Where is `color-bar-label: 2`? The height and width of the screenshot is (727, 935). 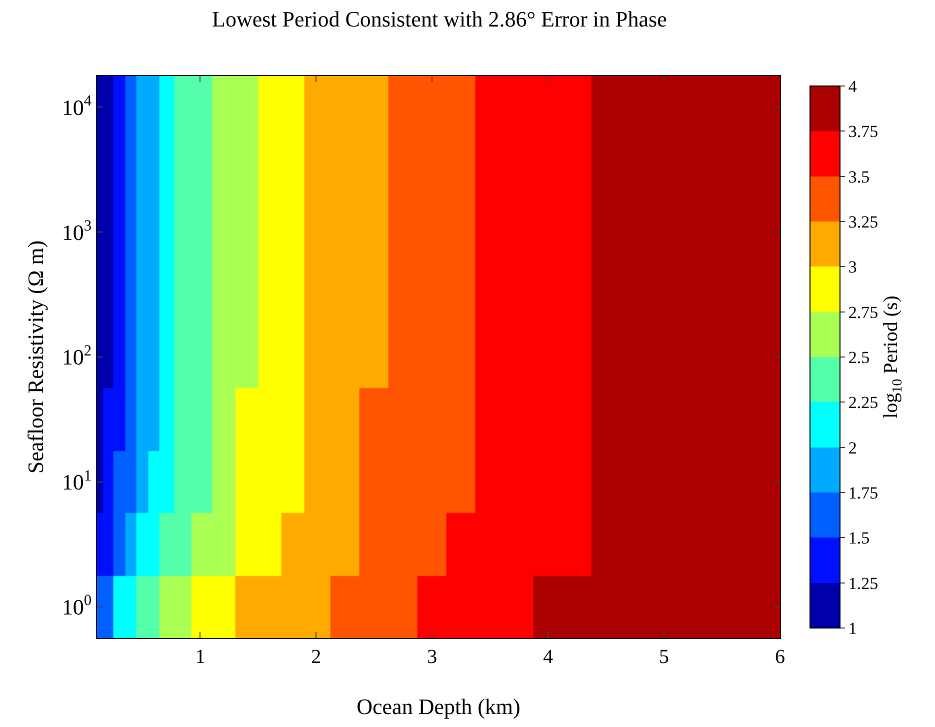
color-bar-label: 2 is located at coordinates (852, 448).